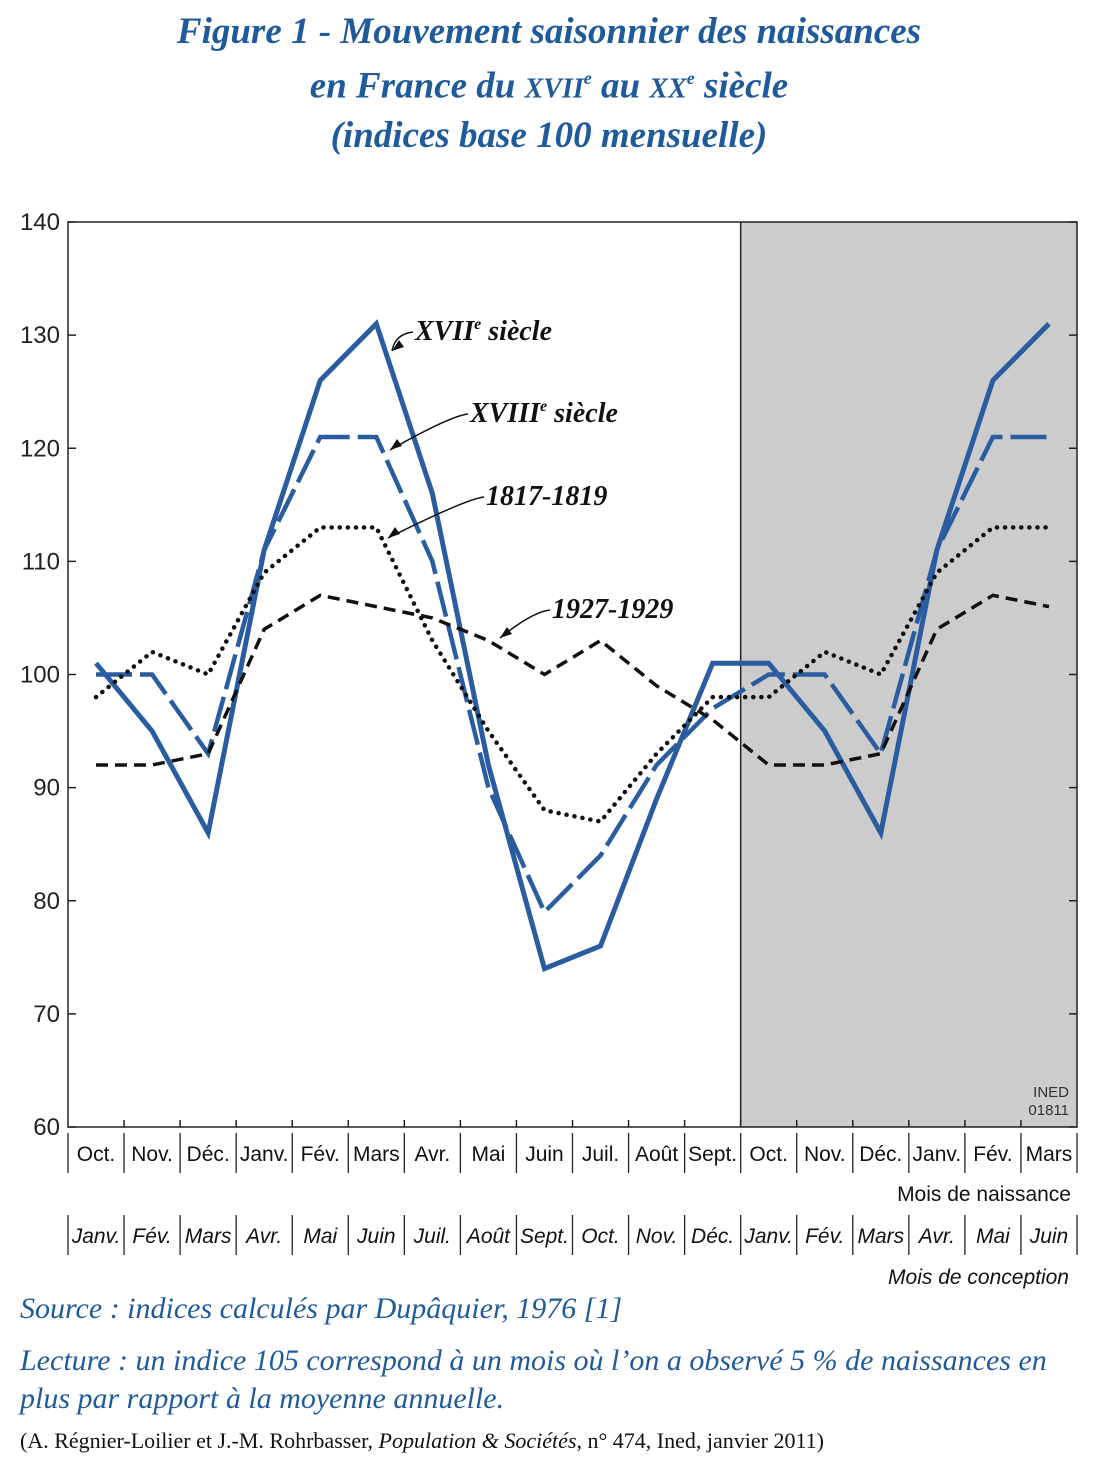  What do you see at coordinates (984, 1194) in the screenshot?
I see `naissance-axis-title: Mois de naissance` at bounding box center [984, 1194].